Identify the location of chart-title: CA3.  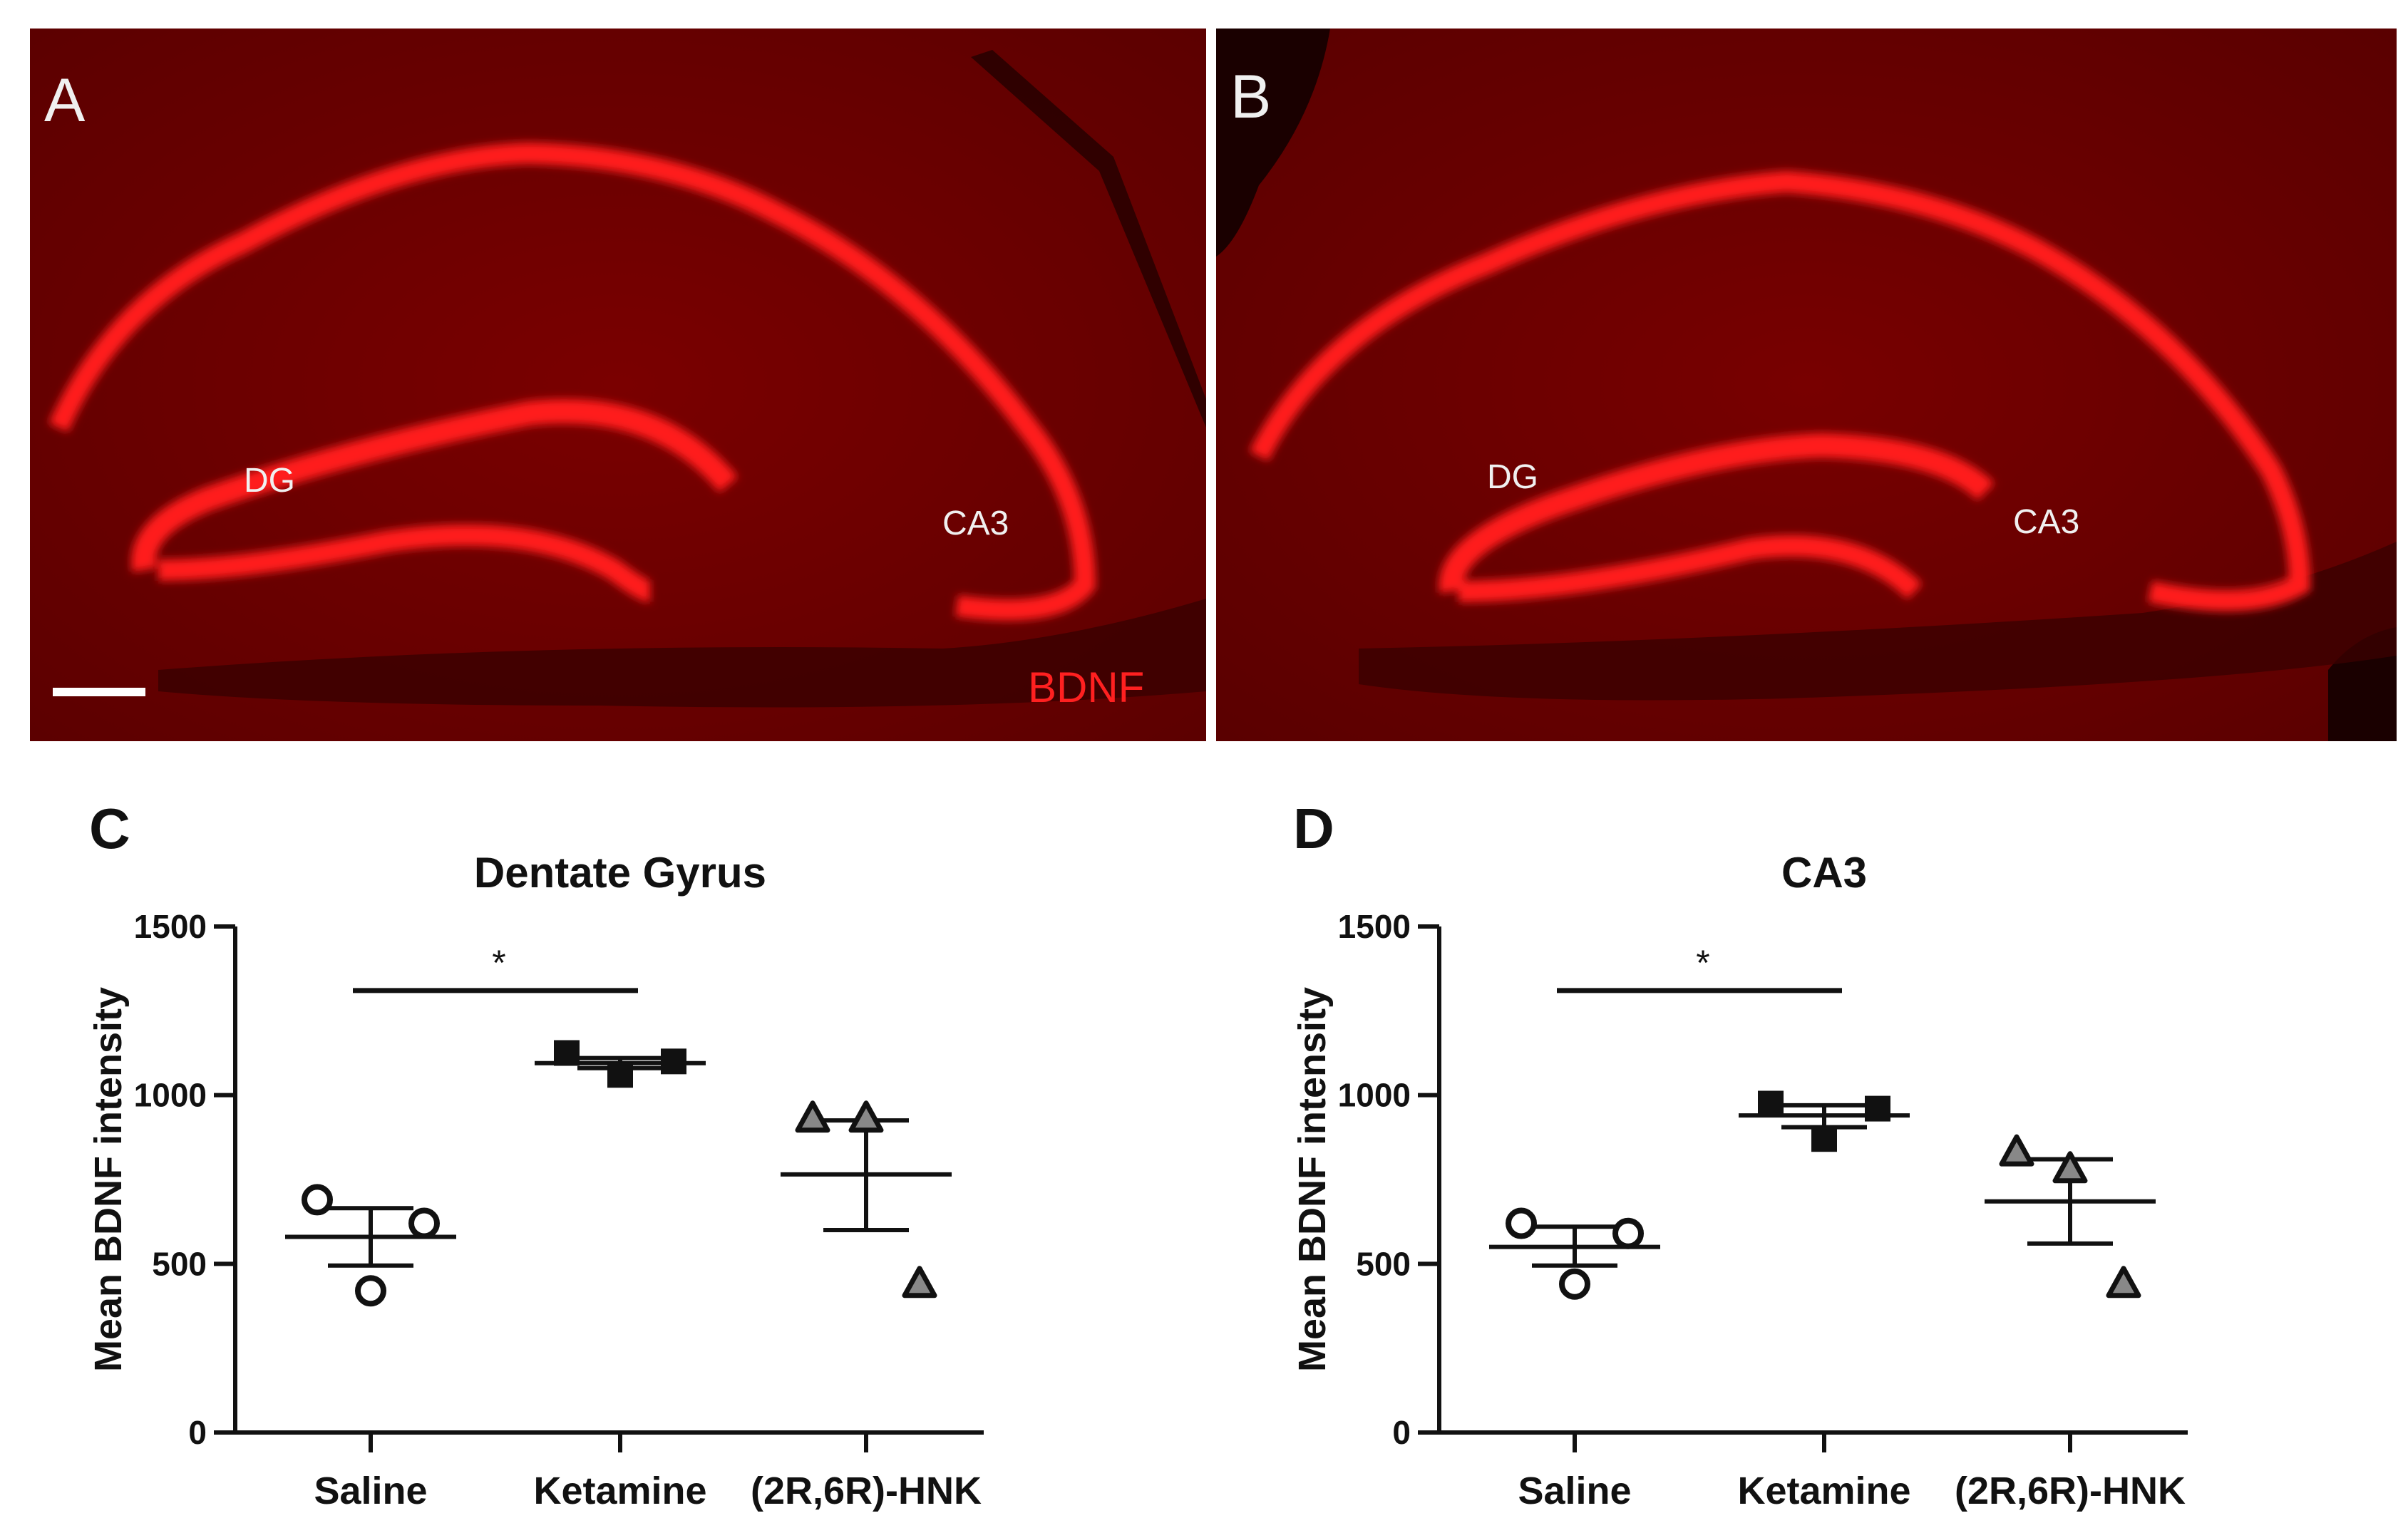
(1824, 873).